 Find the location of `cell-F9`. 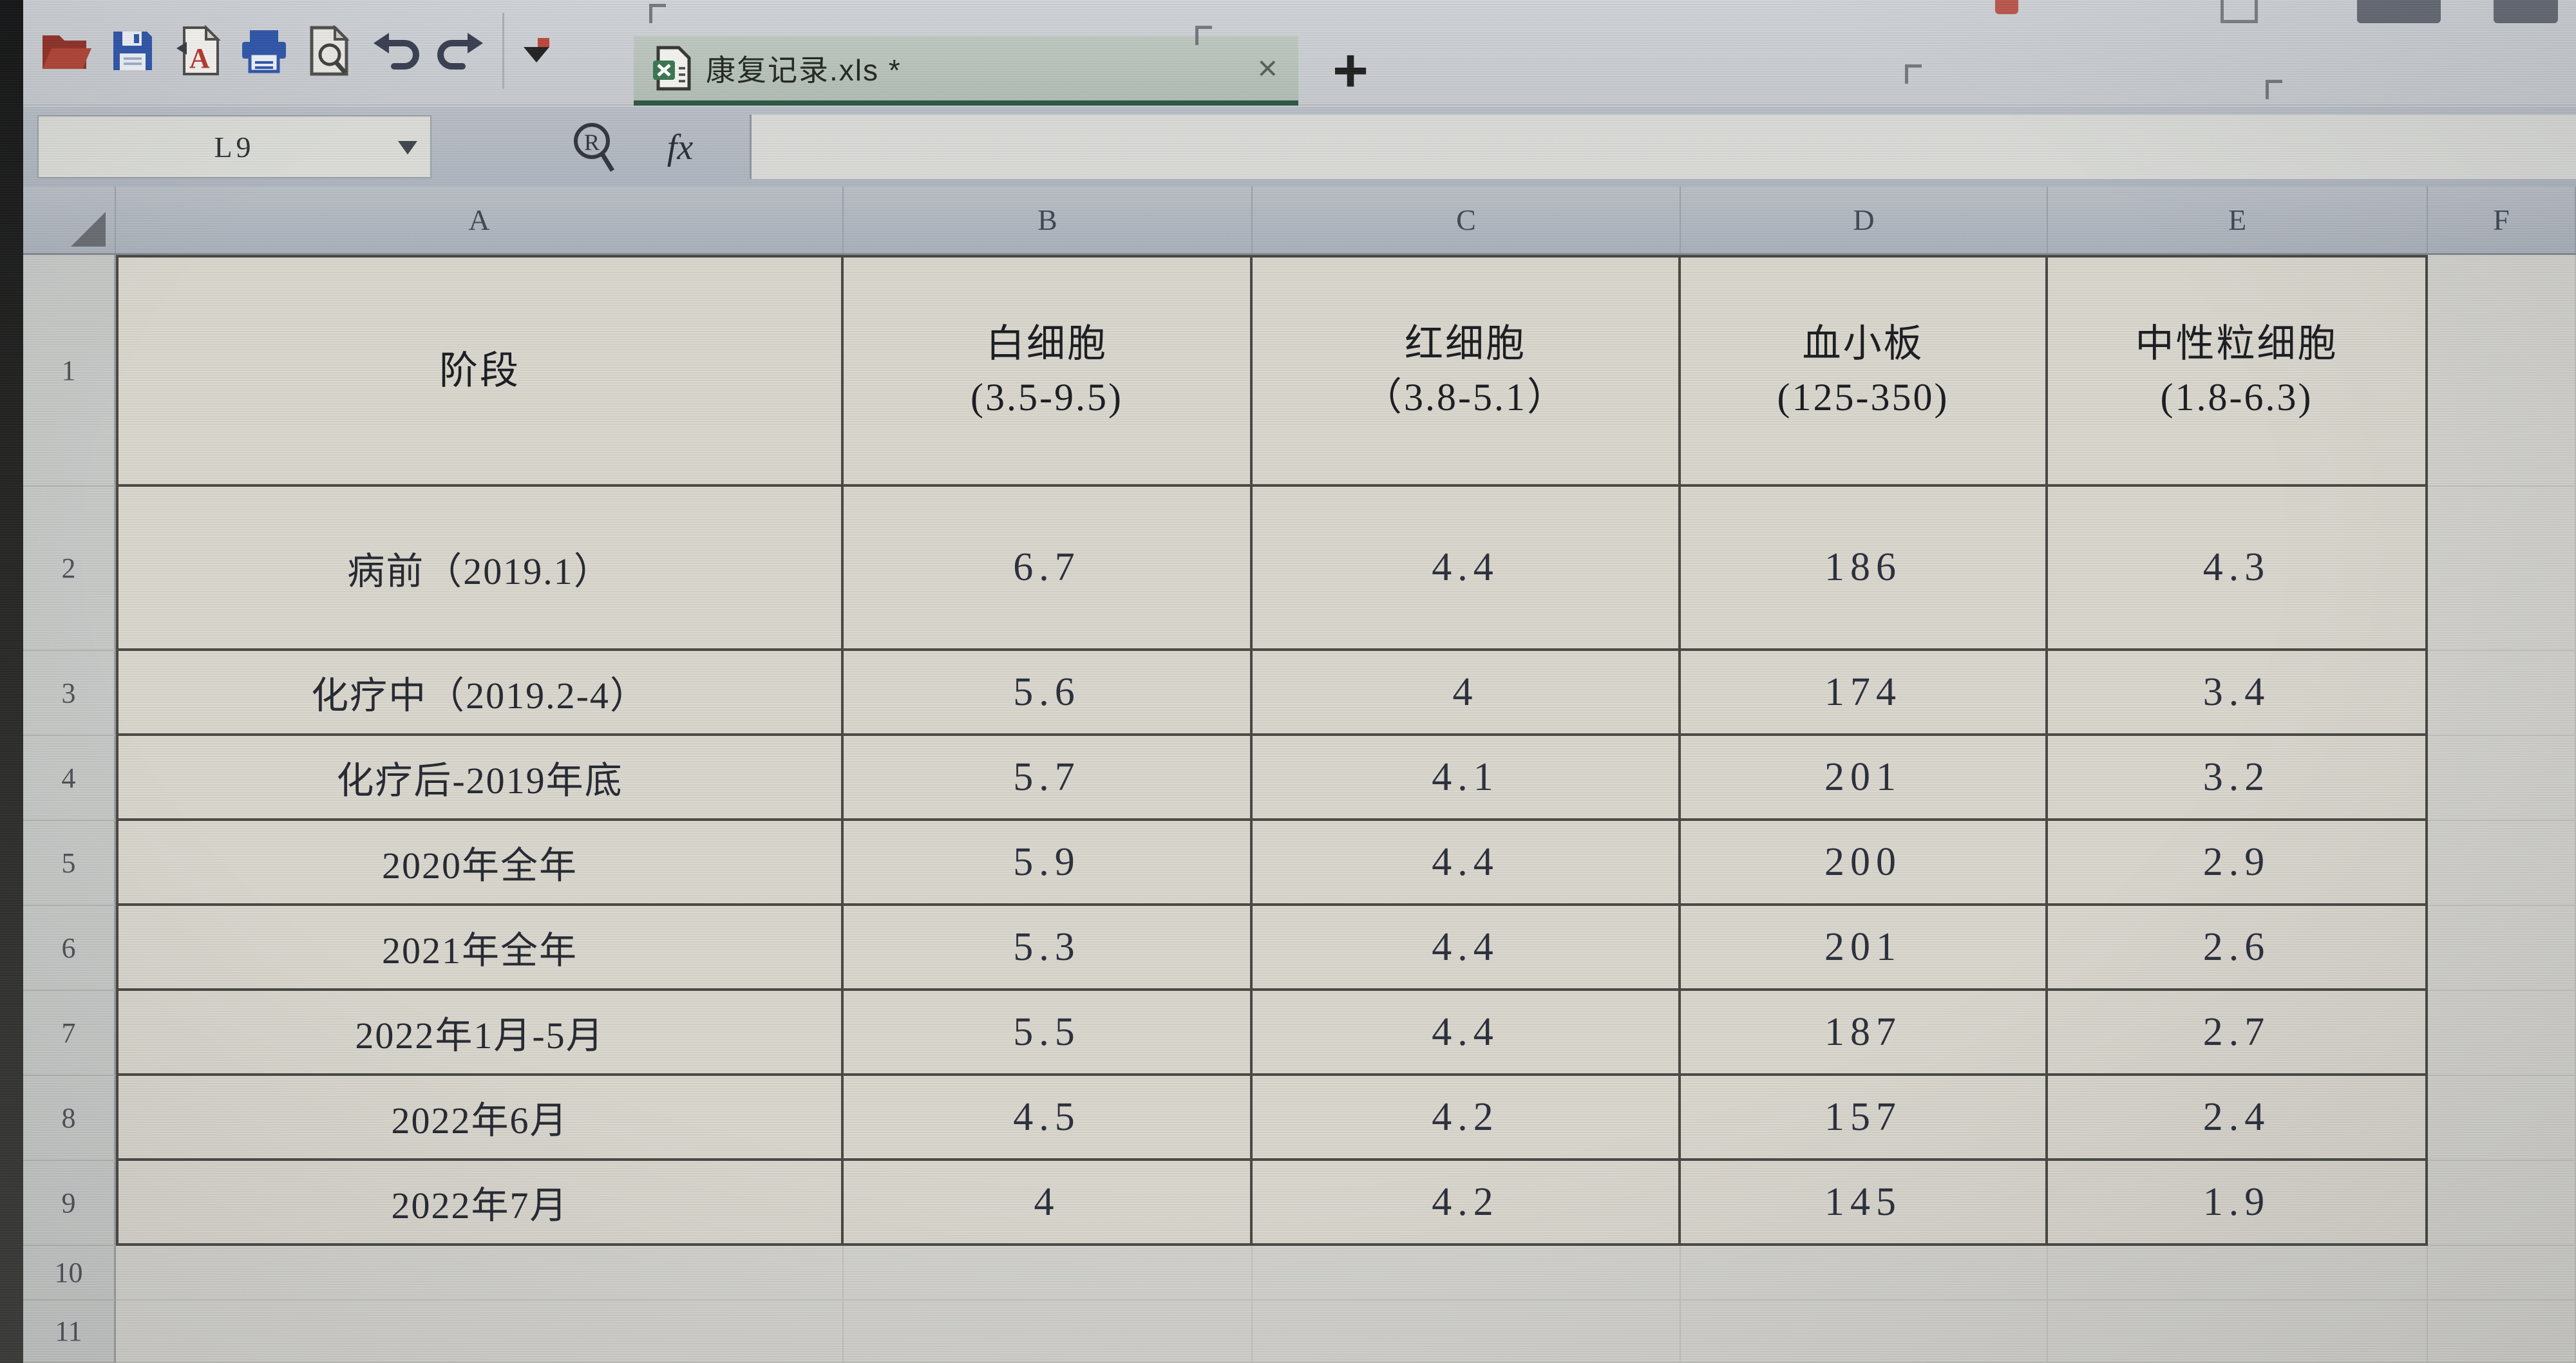

cell-F9 is located at coordinates (2502, 1203).